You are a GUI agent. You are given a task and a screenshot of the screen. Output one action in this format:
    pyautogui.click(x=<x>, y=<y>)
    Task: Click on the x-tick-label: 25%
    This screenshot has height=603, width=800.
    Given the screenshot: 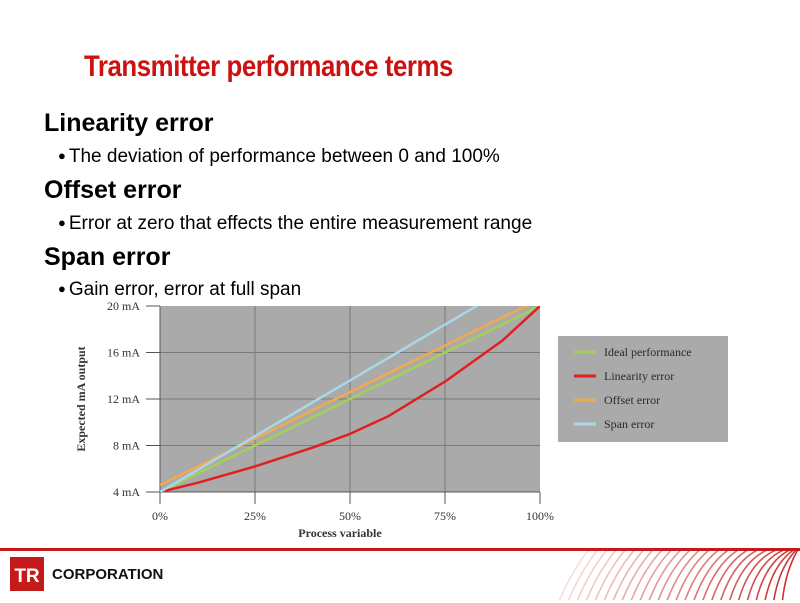 What is the action you would take?
    pyautogui.click(x=255, y=516)
    